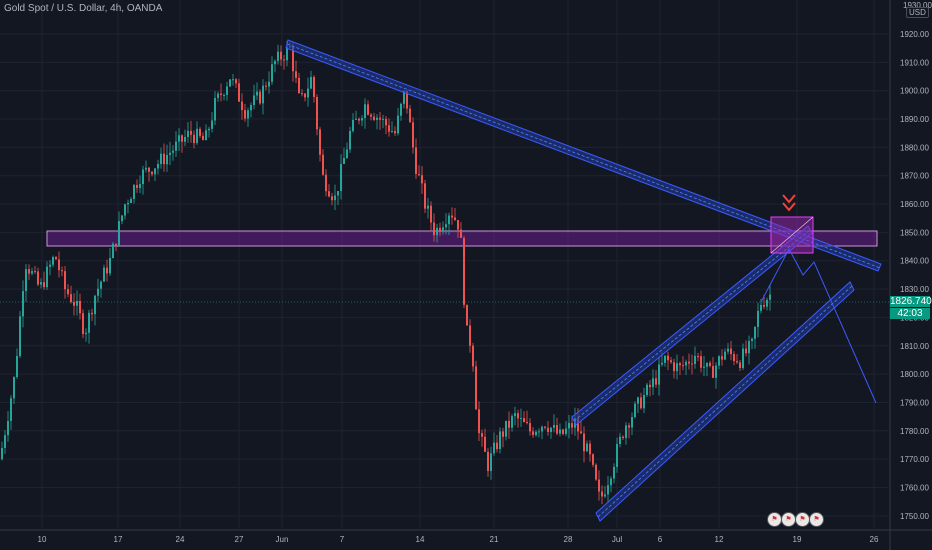 The height and width of the screenshot is (550, 932). What do you see at coordinates (914, 289) in the screenshot?
I see `y-tick-label: 1830.00` at bounding box center [914, 289].